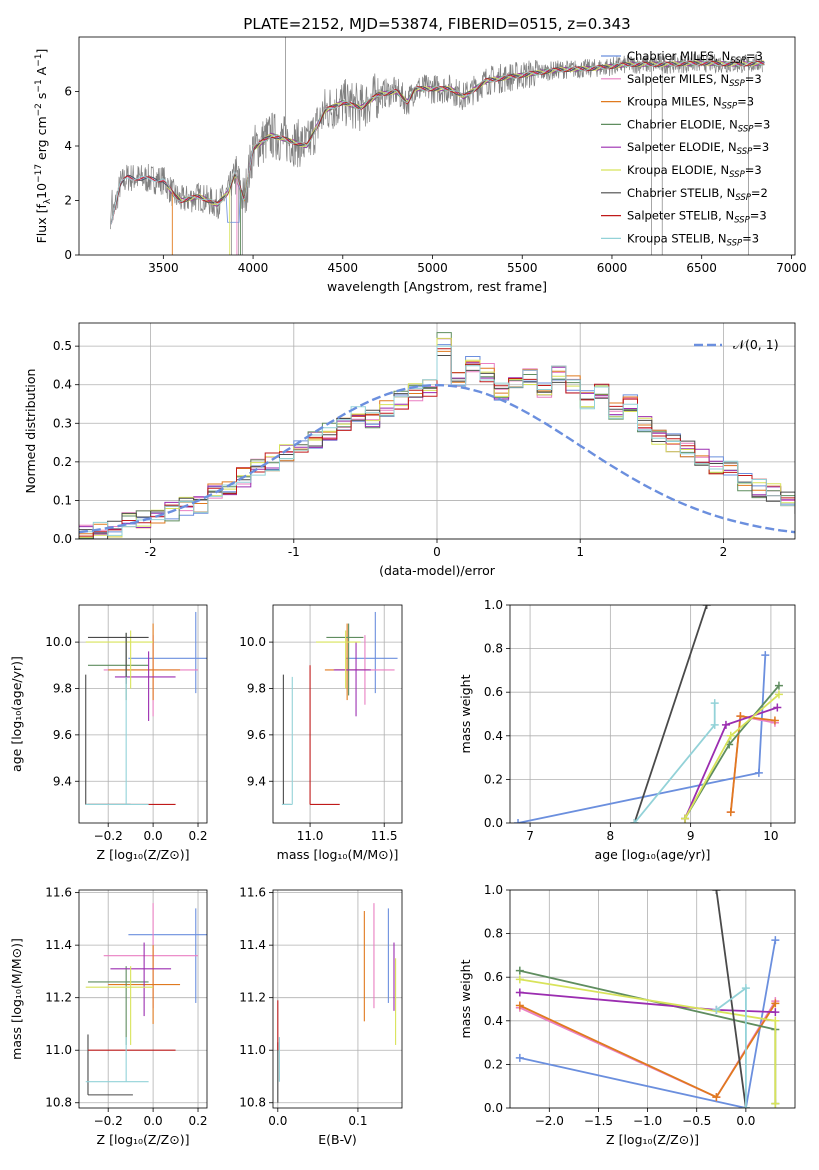 The height and width of the screenshot is (1170, 819). I want to click on legend-label: Kroupa STELIB, NSSP=3, so click(693, 239).